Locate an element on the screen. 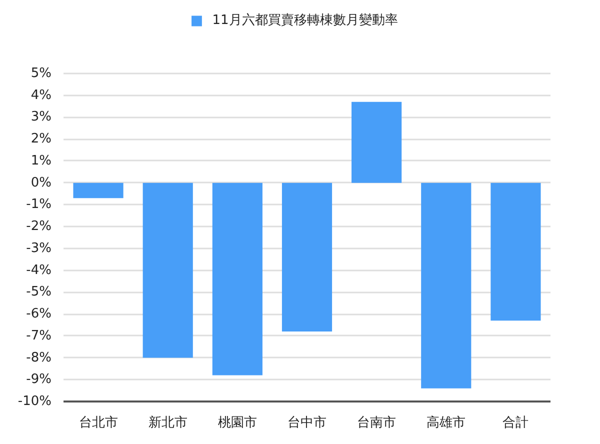 The image size is (600, 444). x-tick-label: 高雄市 is located at coordinates (446, 422).